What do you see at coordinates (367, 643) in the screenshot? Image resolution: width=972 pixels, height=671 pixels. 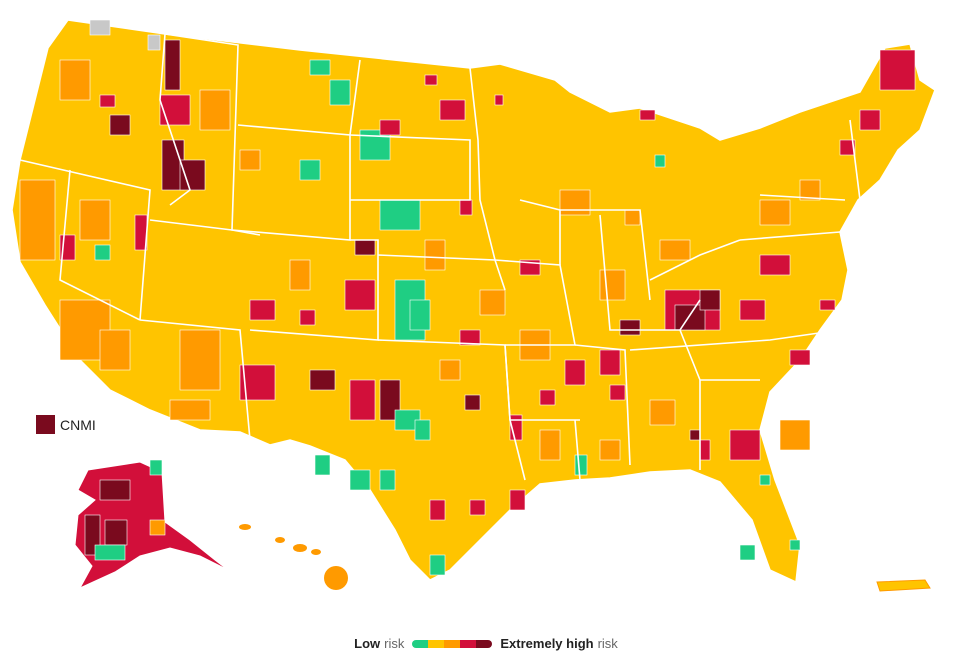 I see `legend-low-word: Low` at bounding box center [367, 643].